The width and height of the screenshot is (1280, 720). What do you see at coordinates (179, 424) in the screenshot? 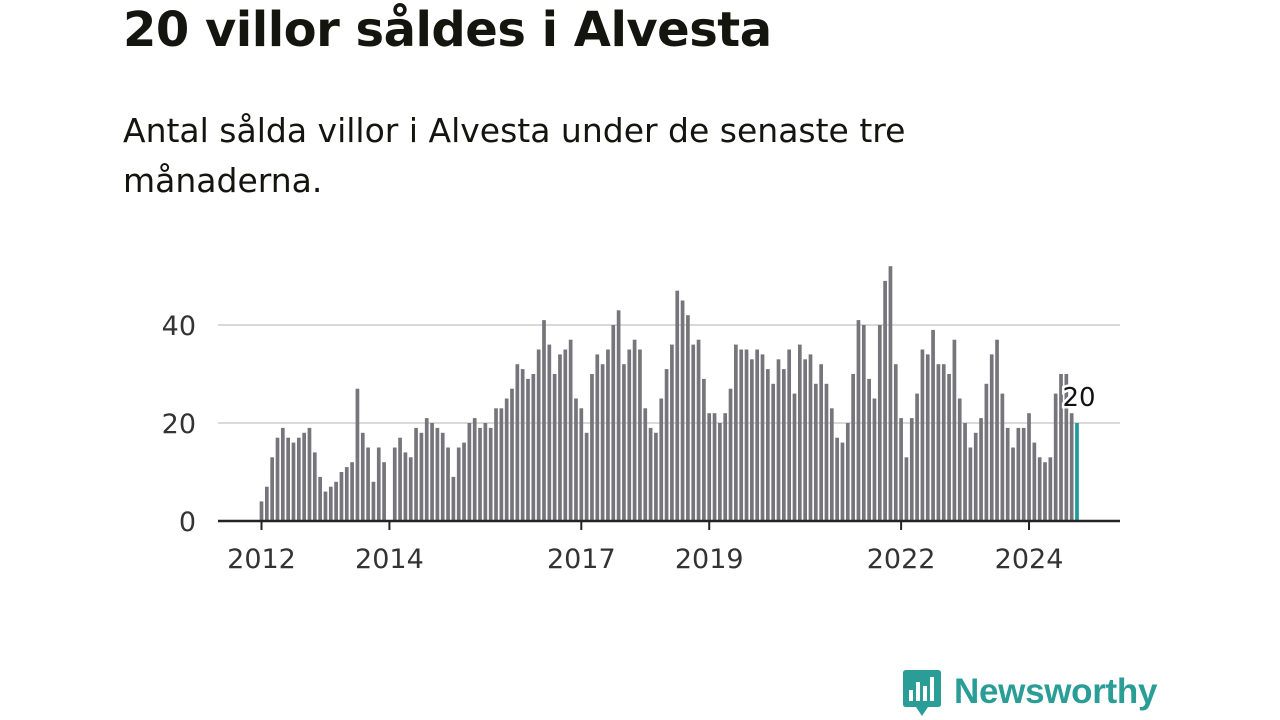
I see `y-tick-label: 20` at bounding box center [179, 424].